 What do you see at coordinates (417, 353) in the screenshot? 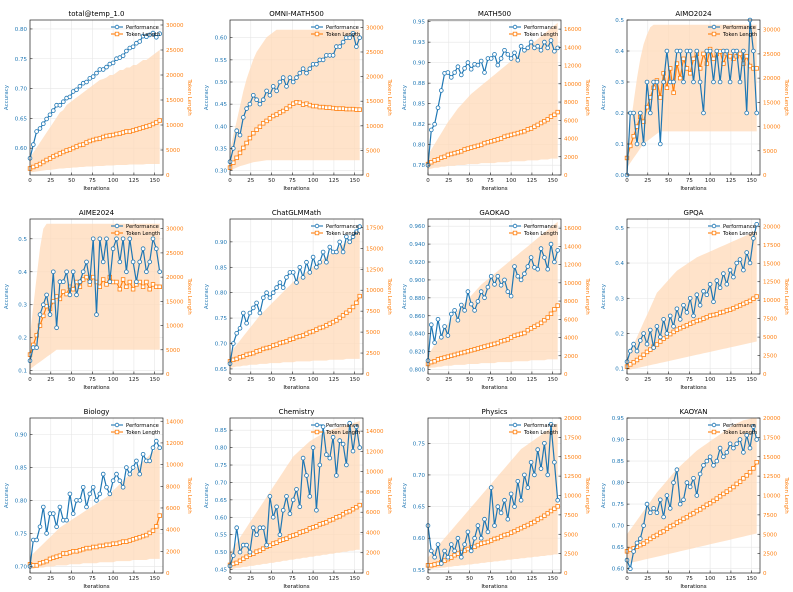
I see `y-tick-label: 0.820` at bounding box center [417, 353].